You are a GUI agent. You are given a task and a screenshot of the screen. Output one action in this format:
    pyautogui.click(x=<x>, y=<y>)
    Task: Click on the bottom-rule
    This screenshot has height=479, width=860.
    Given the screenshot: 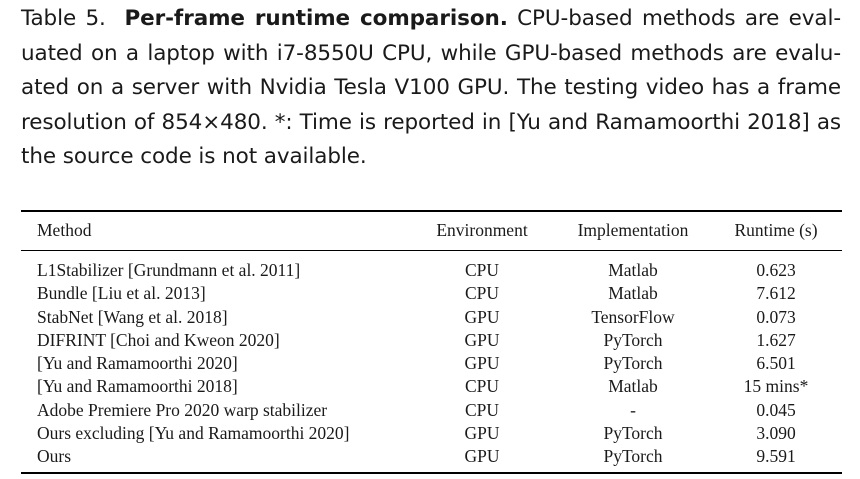 What is the action you would take?
    pyautogui.click(x=431, y=473)
    